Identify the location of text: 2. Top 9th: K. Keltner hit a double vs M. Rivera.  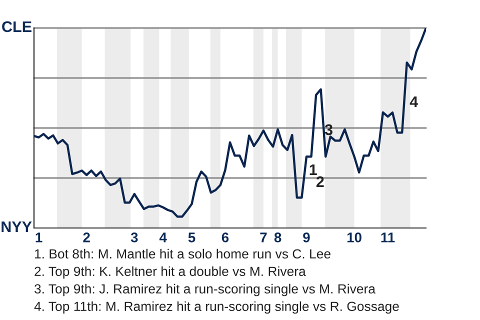
(170, 272).